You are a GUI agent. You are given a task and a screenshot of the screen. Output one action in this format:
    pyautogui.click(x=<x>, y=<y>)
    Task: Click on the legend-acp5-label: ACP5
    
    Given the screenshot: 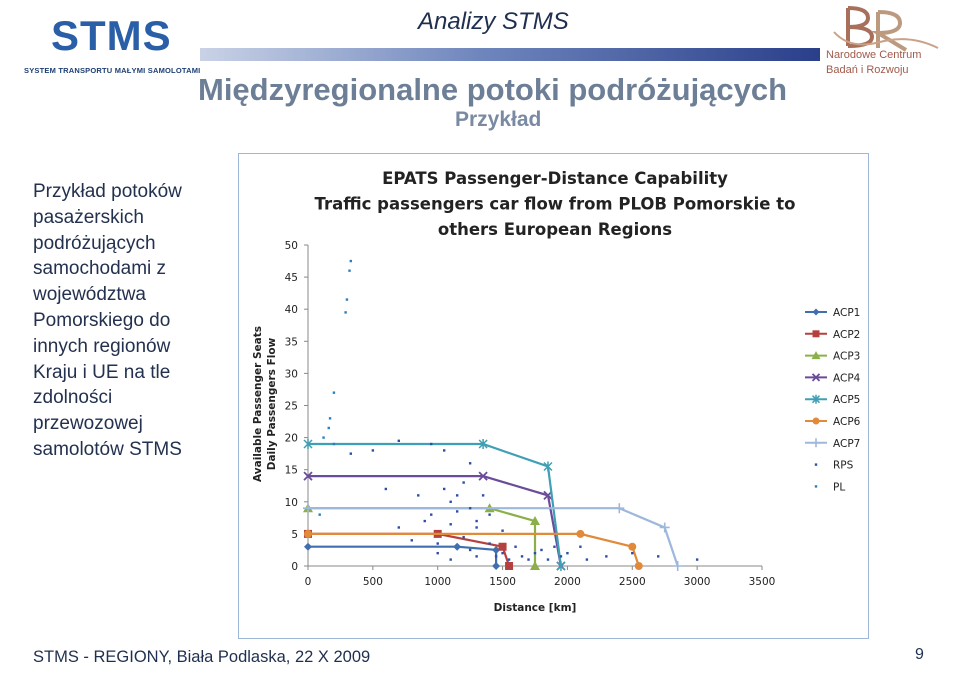 What is the action you would take?
    pyautogui.click(x=846, y=400)
    